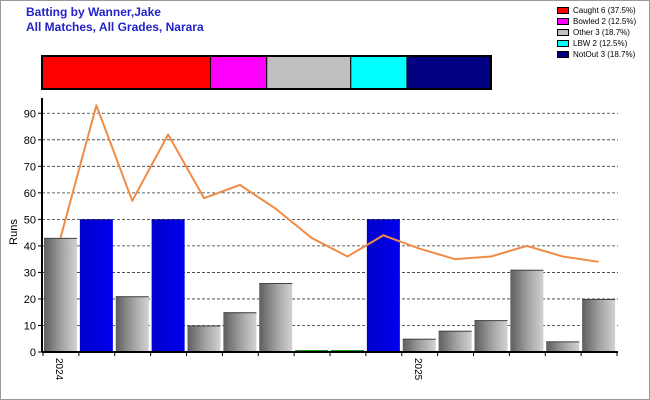 This screenshot has height=400, width=650. I want to click on legend-label-lbw: LBW 2 (12.5%), so click(600, 43).